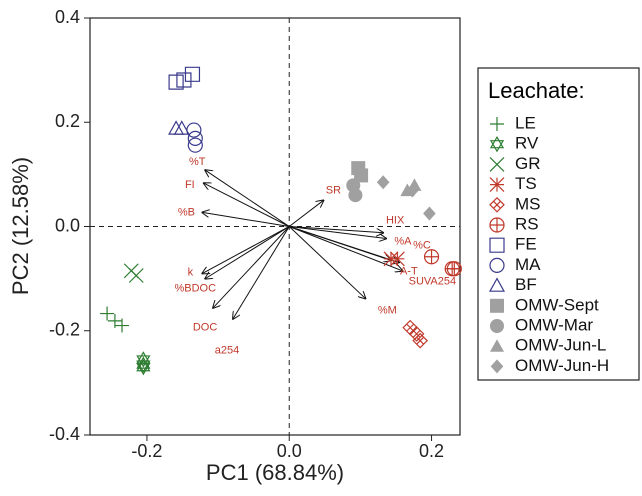  Describe the element at coordinates (67, 121) in the screenshot. I see `y-tick-label: 0.2` at that location.